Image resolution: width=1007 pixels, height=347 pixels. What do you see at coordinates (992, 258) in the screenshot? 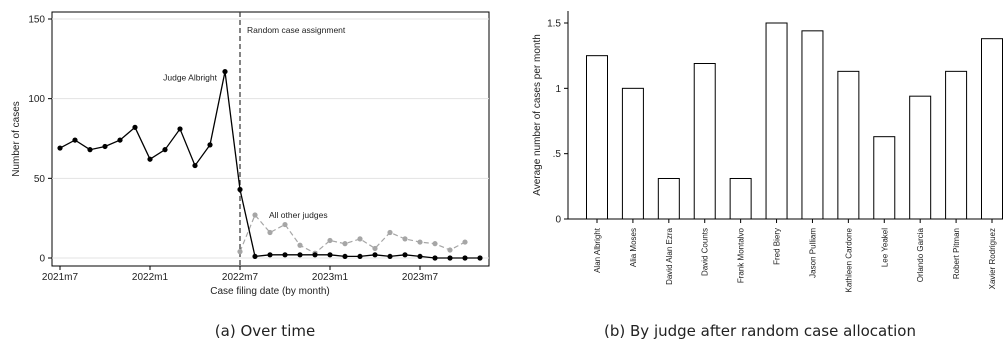
I see `x-tick-label: Xavier Rodriguez` at bounding box center [992, 258].